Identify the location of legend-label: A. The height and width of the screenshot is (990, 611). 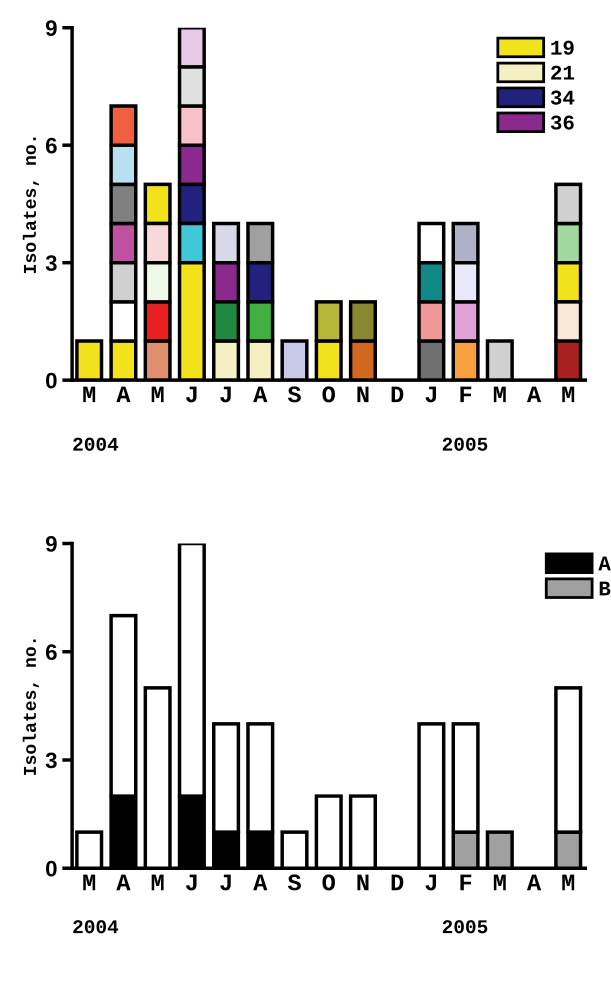
(604, 563).